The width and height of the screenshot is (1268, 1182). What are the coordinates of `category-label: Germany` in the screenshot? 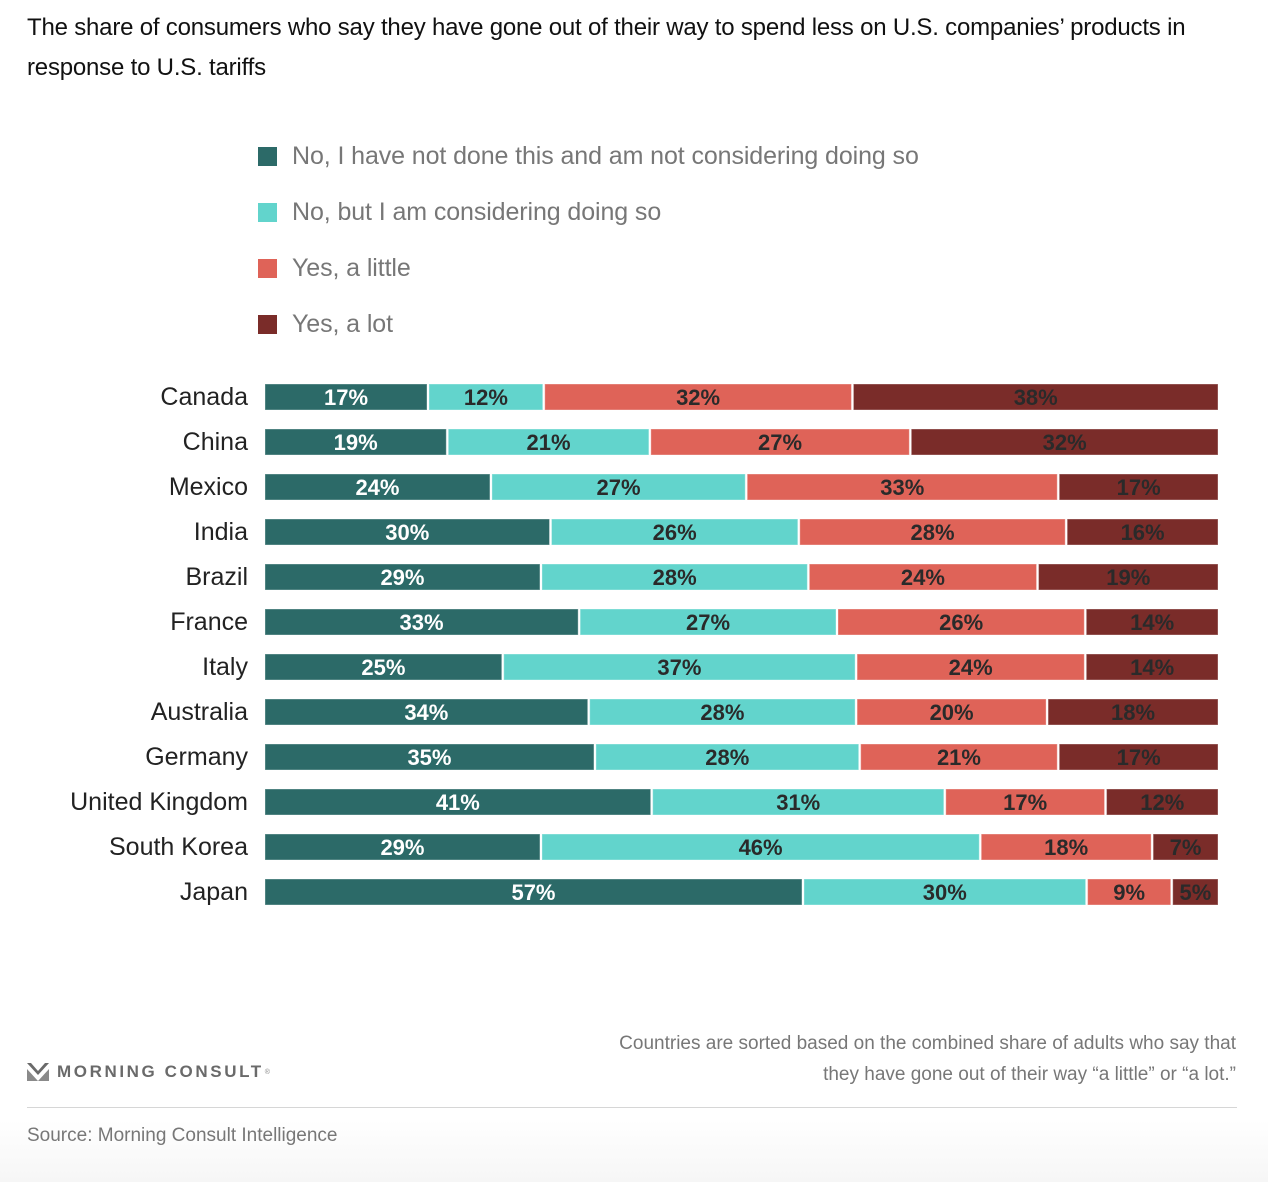 It's located at (196, 757).